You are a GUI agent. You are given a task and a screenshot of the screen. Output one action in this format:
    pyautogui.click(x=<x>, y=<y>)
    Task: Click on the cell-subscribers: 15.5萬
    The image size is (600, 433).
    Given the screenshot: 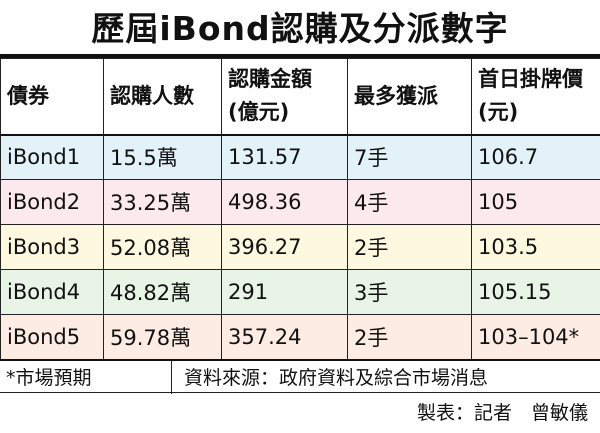 What is the action you would take?
    pyautogui.click(x=162, y=157)
    